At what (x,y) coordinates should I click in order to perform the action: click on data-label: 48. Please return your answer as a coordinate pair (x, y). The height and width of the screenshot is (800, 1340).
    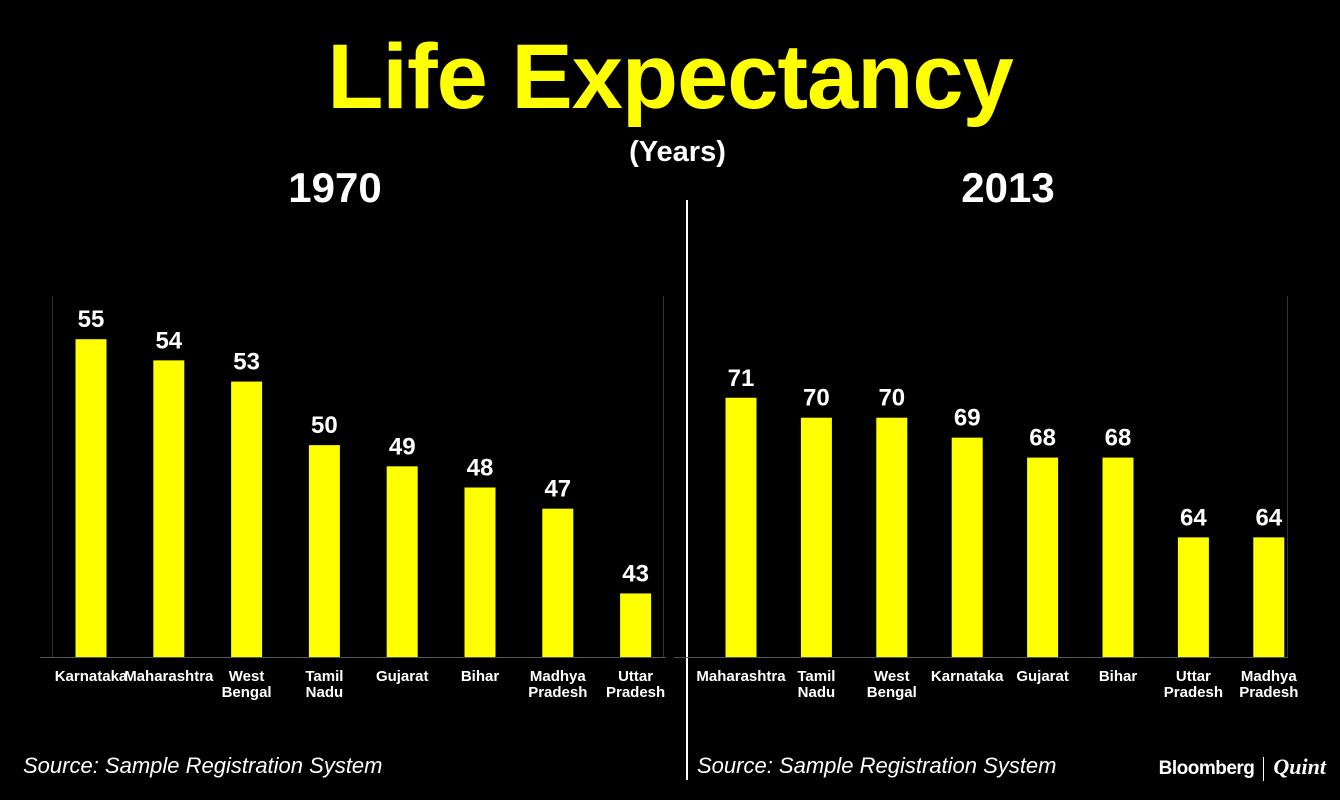
    Looking at the image, I should click on (480, 468).